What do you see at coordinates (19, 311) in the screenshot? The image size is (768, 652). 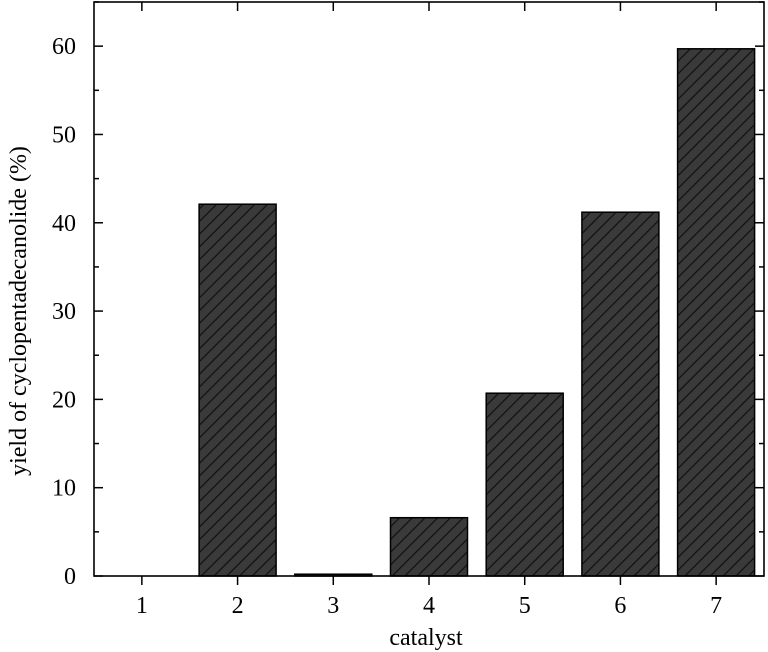 I see `y-axis-label: yield of cyclopentadecanolide (%)` at bounding box center [19, 311].